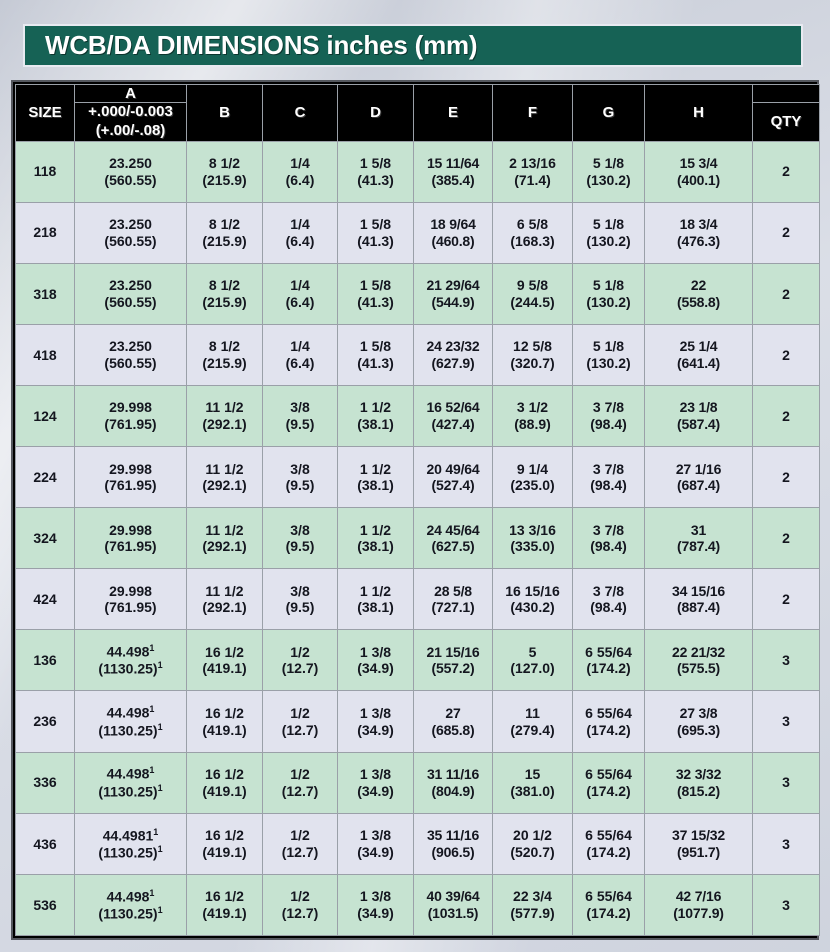  What do you see at coordinates (532, 835) in the screenshot?
I see `value-inches: 20 1/2` at bounding box center [532, 835].